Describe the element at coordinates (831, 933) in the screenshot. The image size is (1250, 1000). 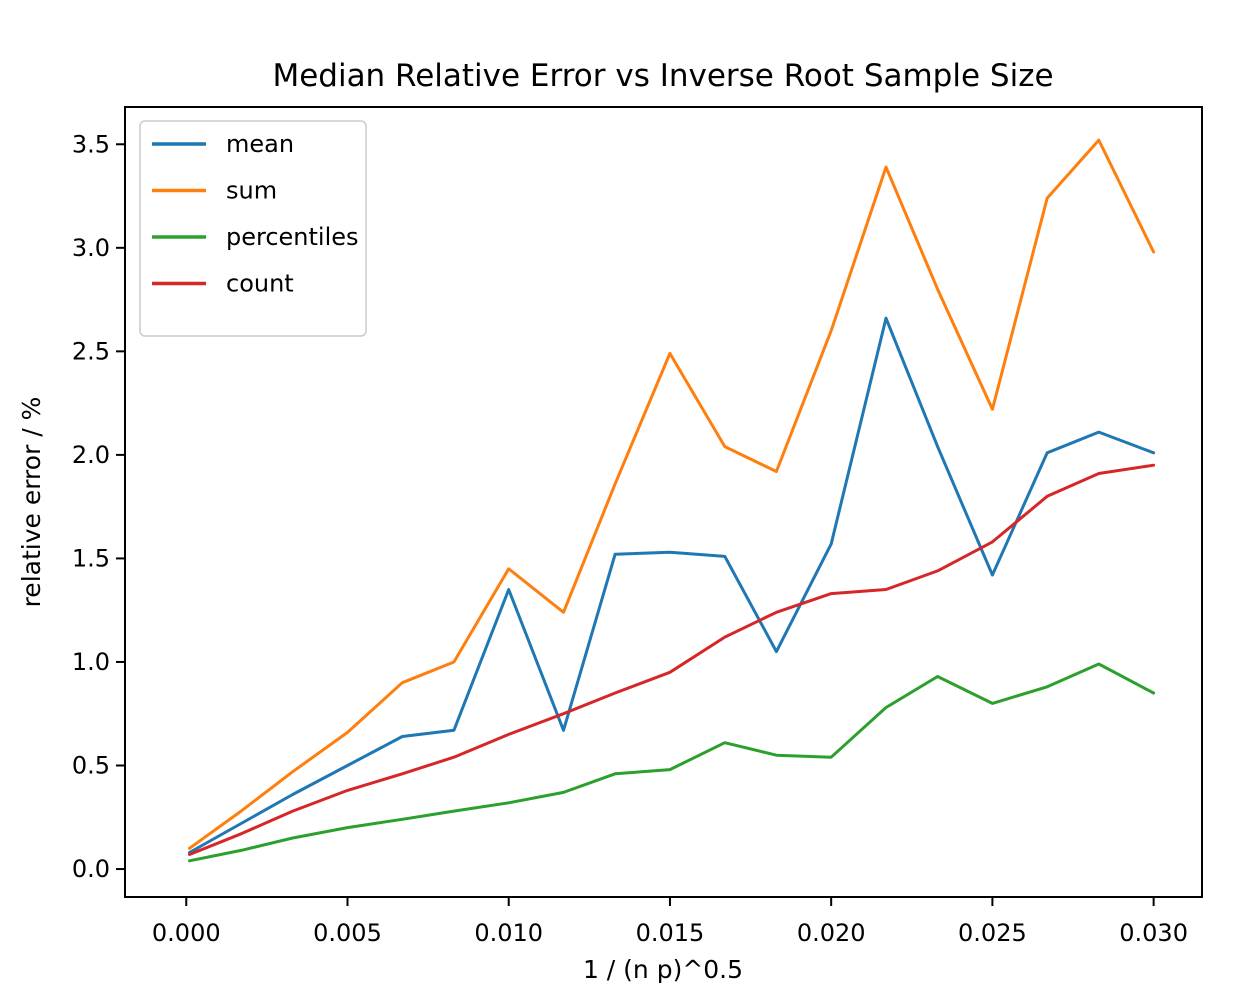
I see `x-tick-label: 0.020` at that location.